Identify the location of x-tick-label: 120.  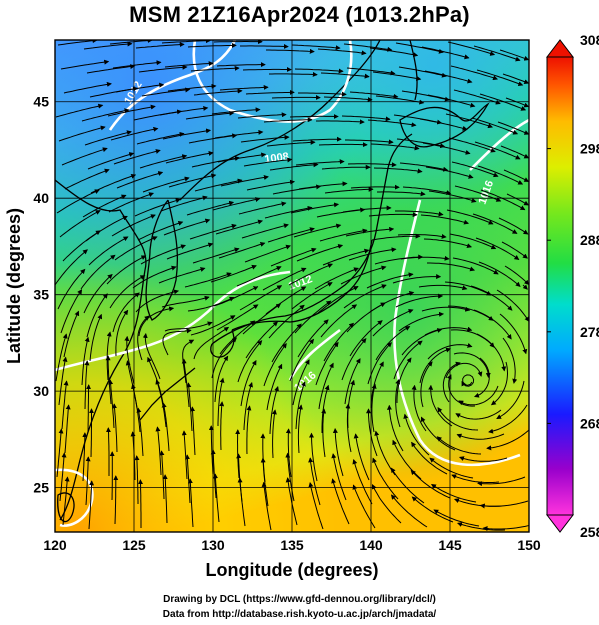
(55, 545).